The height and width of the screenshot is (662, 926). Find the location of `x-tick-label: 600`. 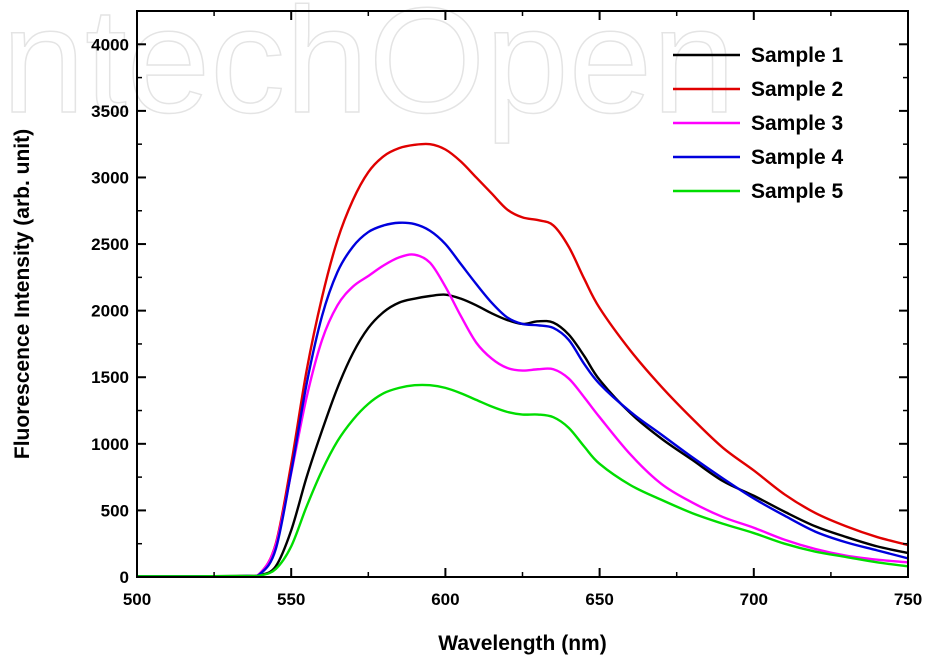

x-tick-label: 600 is located at coordinates (445, 599).